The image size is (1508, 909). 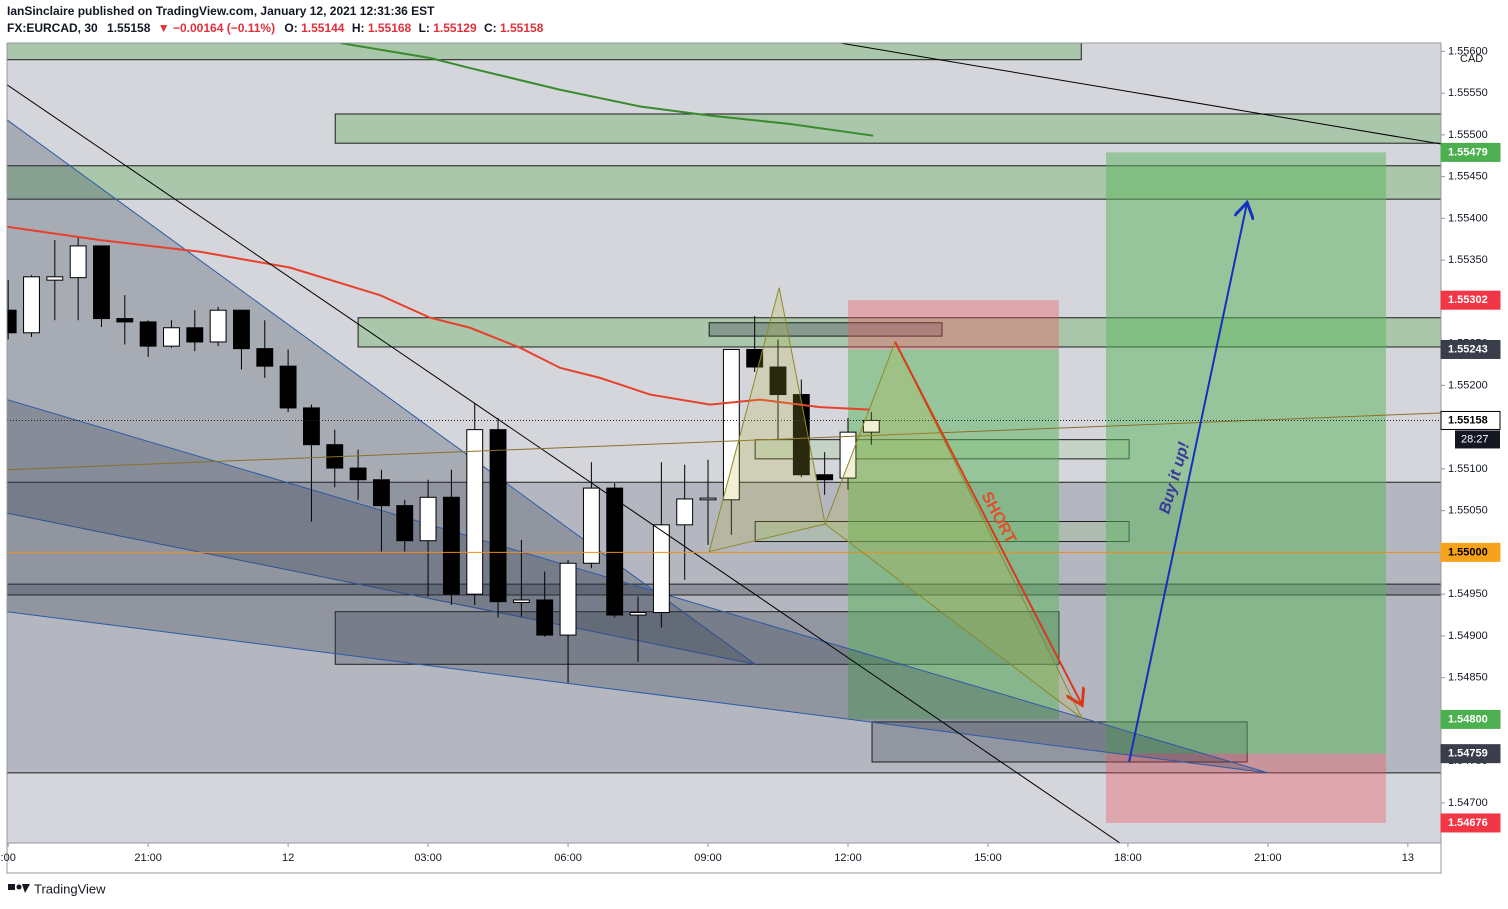 I want to click on price-badge-label: 1.54800, so click(x=1468, y=719).